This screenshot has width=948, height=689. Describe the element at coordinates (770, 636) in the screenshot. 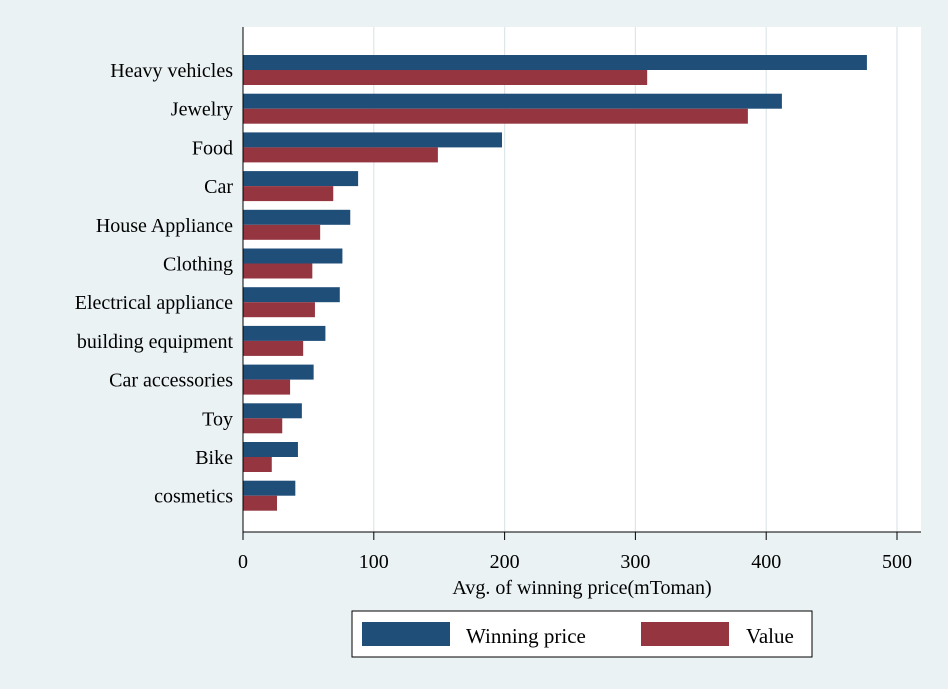

I see `legend-label-value: Value` at that location.